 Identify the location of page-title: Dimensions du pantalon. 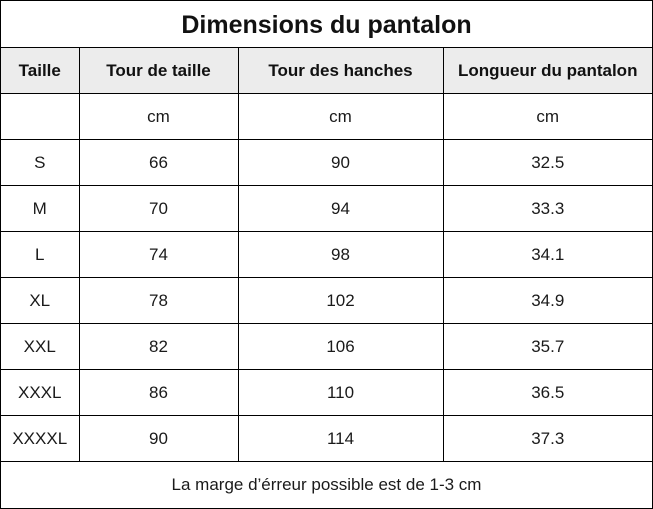
(326, 24).